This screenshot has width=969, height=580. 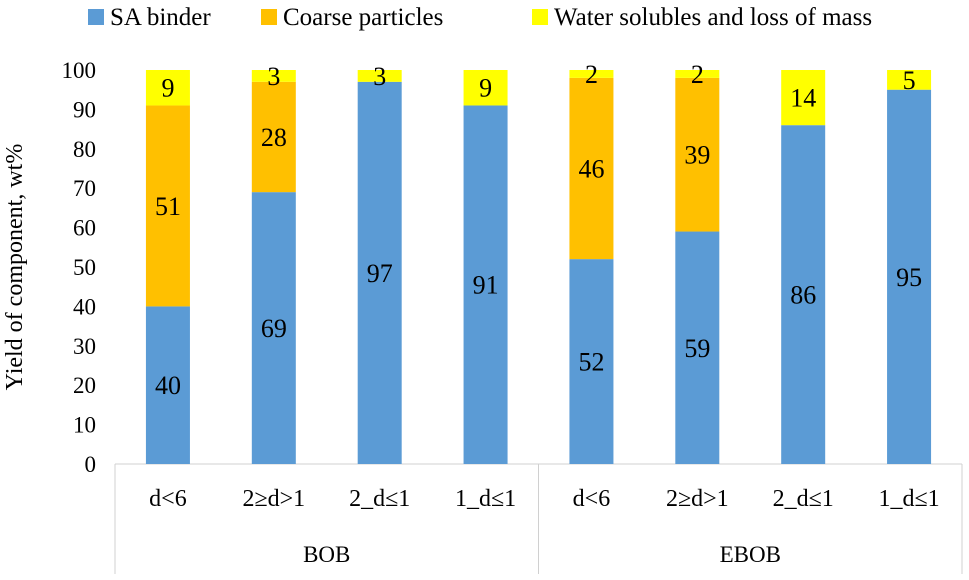 I want to click on data-label: 46, so click(x=591, y=169).